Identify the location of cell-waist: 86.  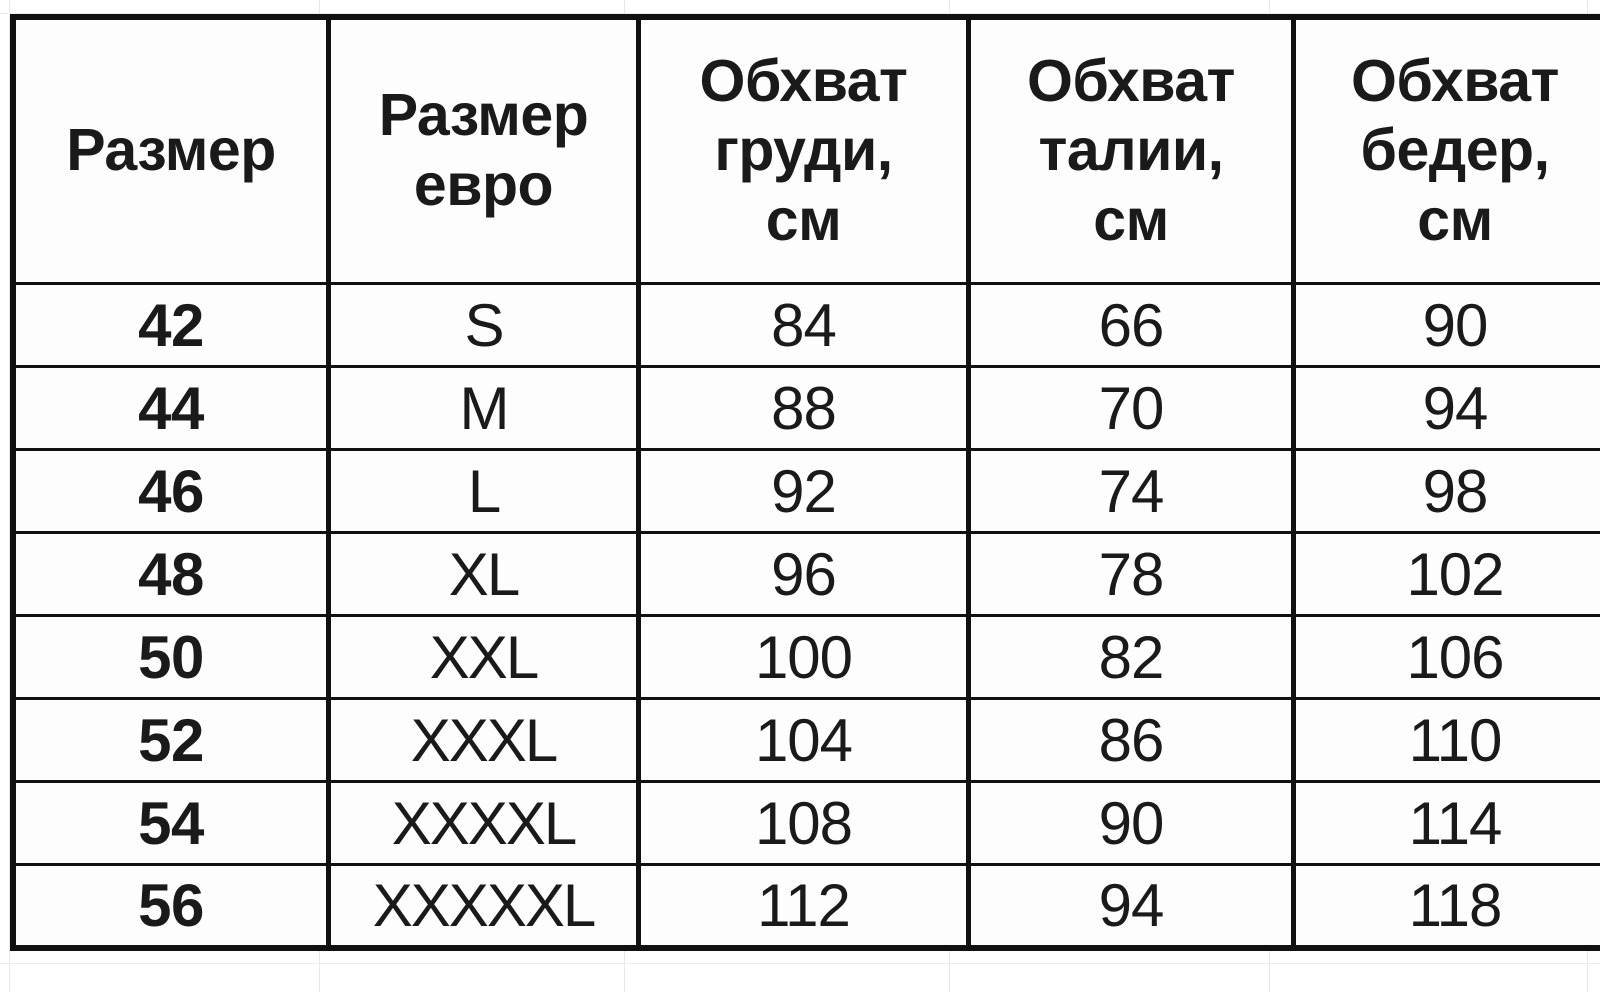
(1131, 740).